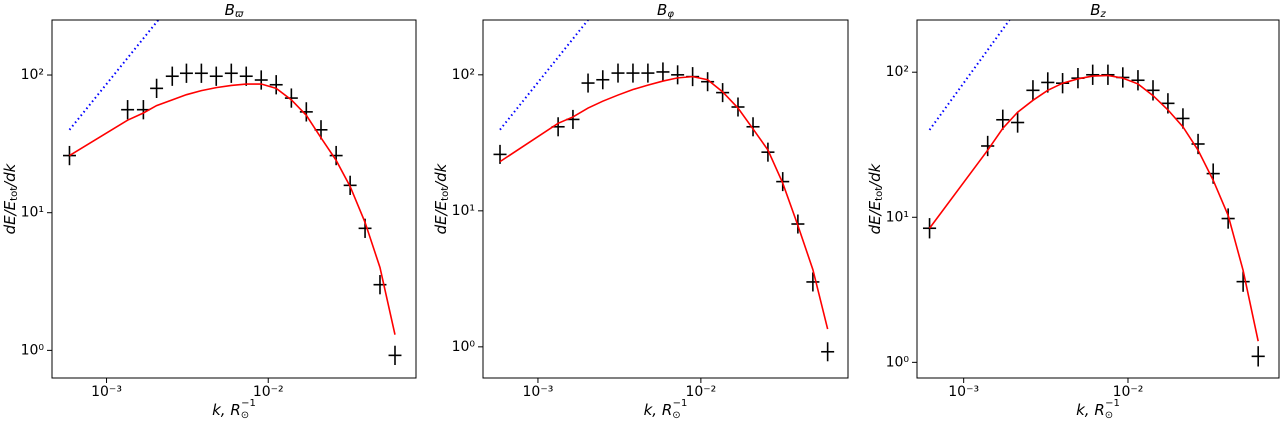  I want to click on title-sub: ϖ, so click(239, 14).